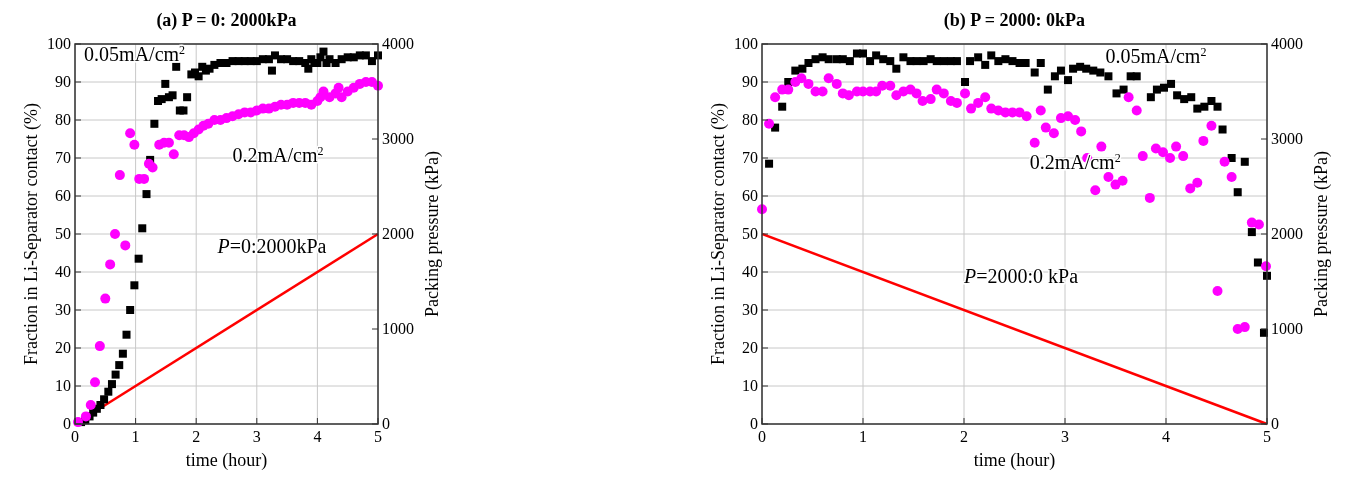  I want to click on annotation: P=2000:0 kPa, so click(1021, 276).